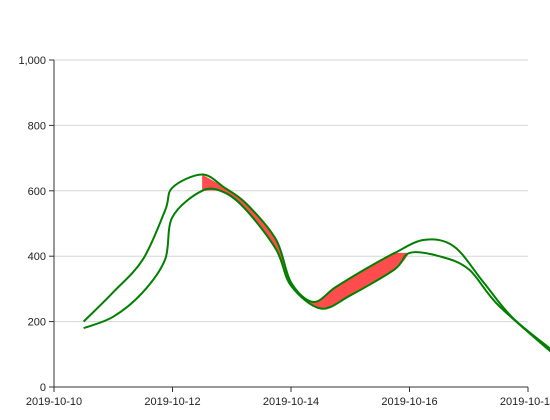 Image resolution: width=550 pixels, height=420 pixels. I want to click on difference-area, so click(306, 241).